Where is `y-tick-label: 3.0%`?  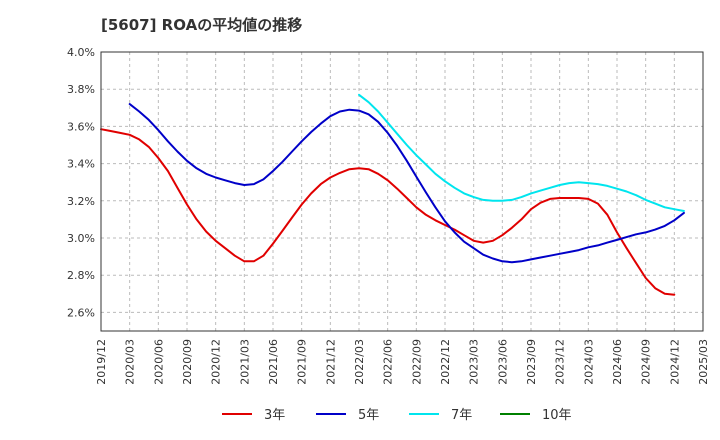 y-tick-label: 3.0% is located at coordinates (81, 238).